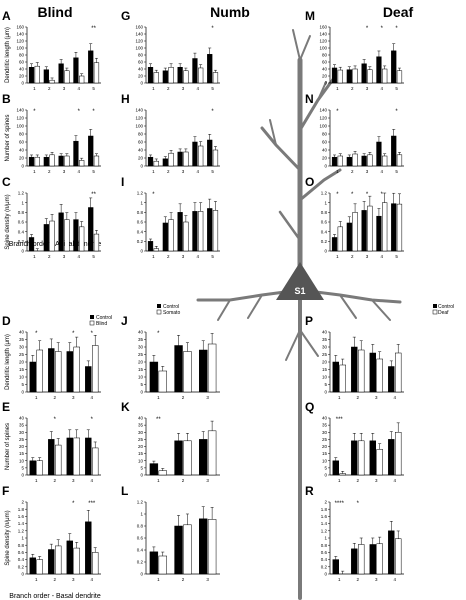 The width and height of the screenshot is (466, 600). Describe the element at coordinates (300, 281) in the screenshot. I see `soma` at that location.